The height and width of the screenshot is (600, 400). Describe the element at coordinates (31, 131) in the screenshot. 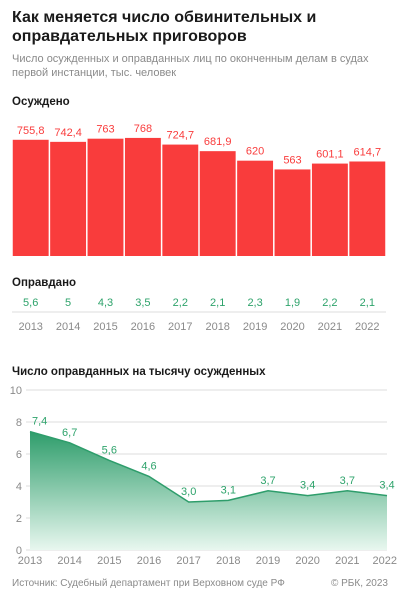

I see `convicted-value-label: 755,8` at that location.